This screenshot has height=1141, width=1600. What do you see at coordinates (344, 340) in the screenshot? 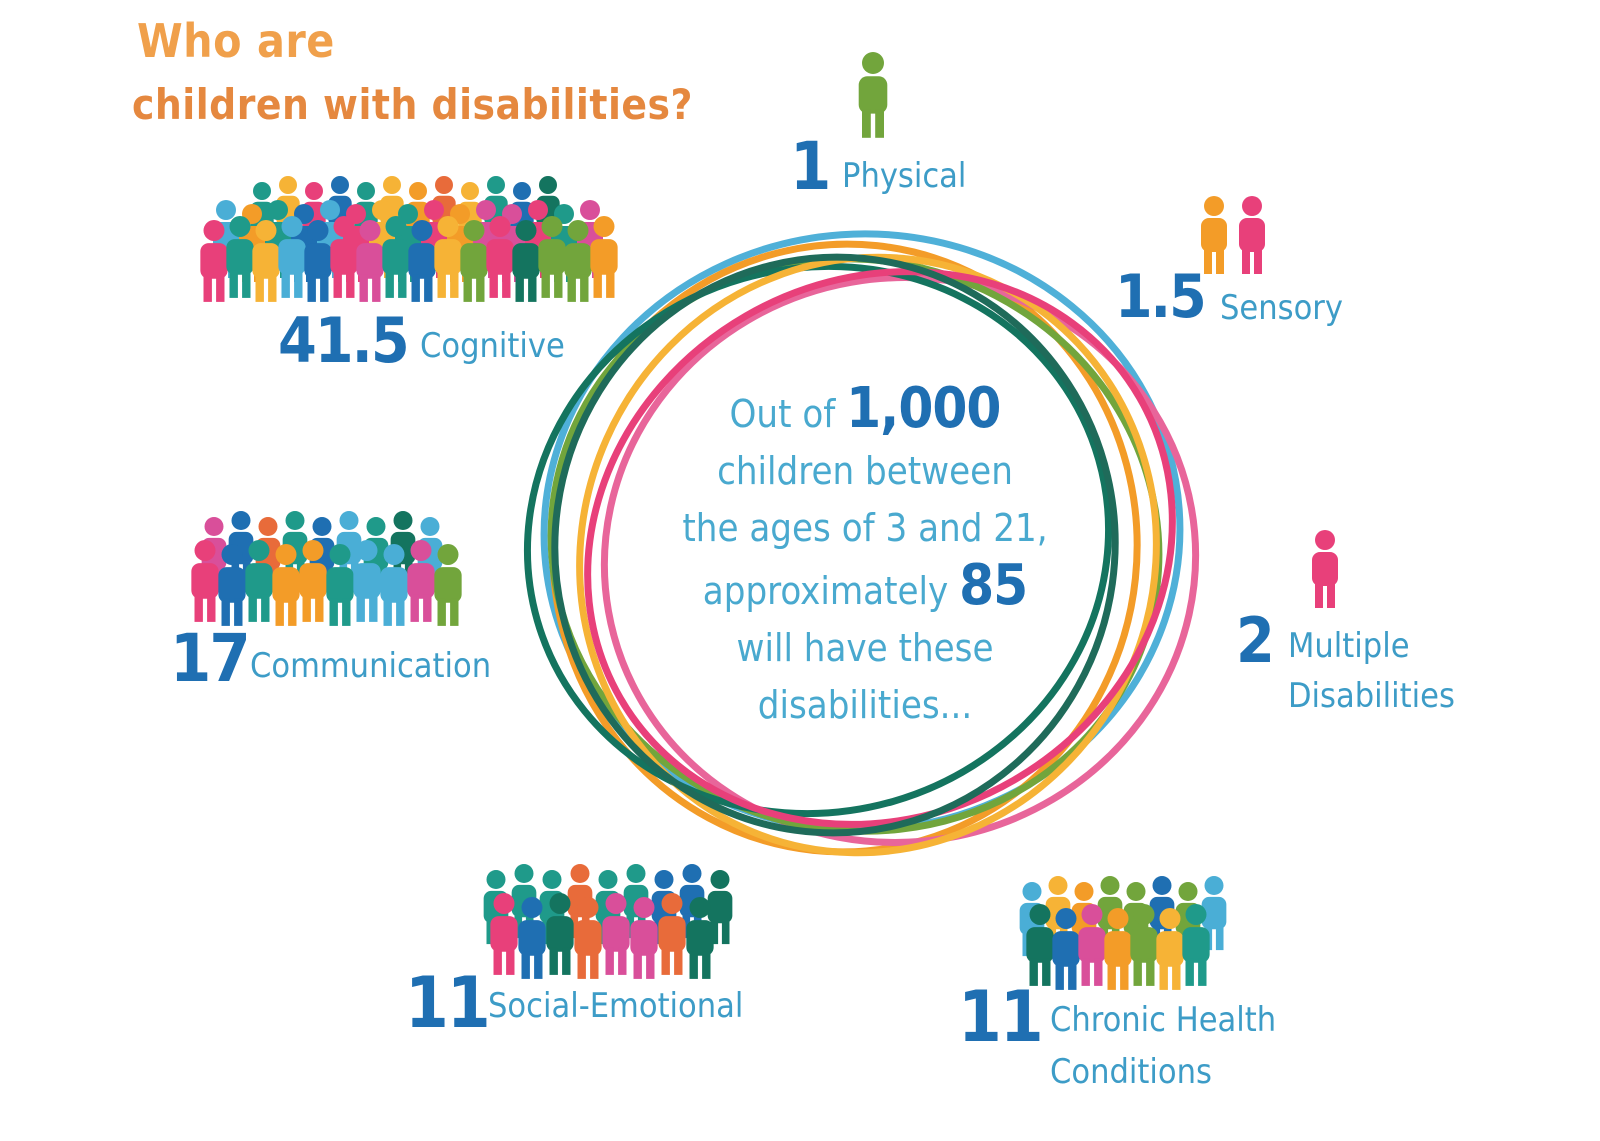
I see `cognitive-value: 41.5` at bounding box center [344, 340].